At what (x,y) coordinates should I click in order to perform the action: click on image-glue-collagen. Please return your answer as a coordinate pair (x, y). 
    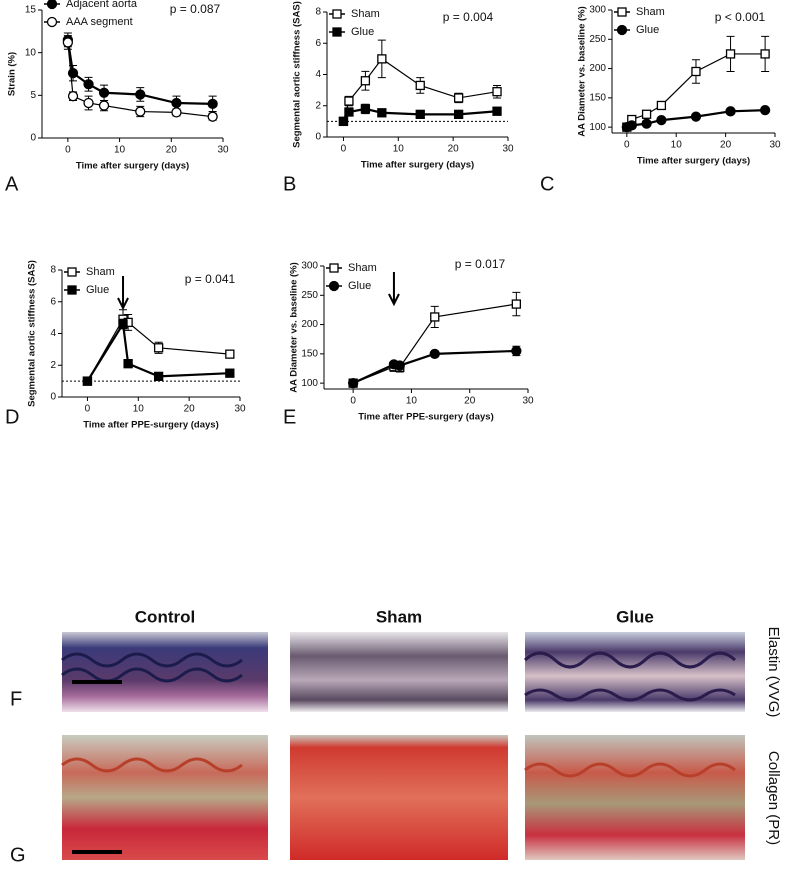
    Looking at the image, I should click on (635, 797).